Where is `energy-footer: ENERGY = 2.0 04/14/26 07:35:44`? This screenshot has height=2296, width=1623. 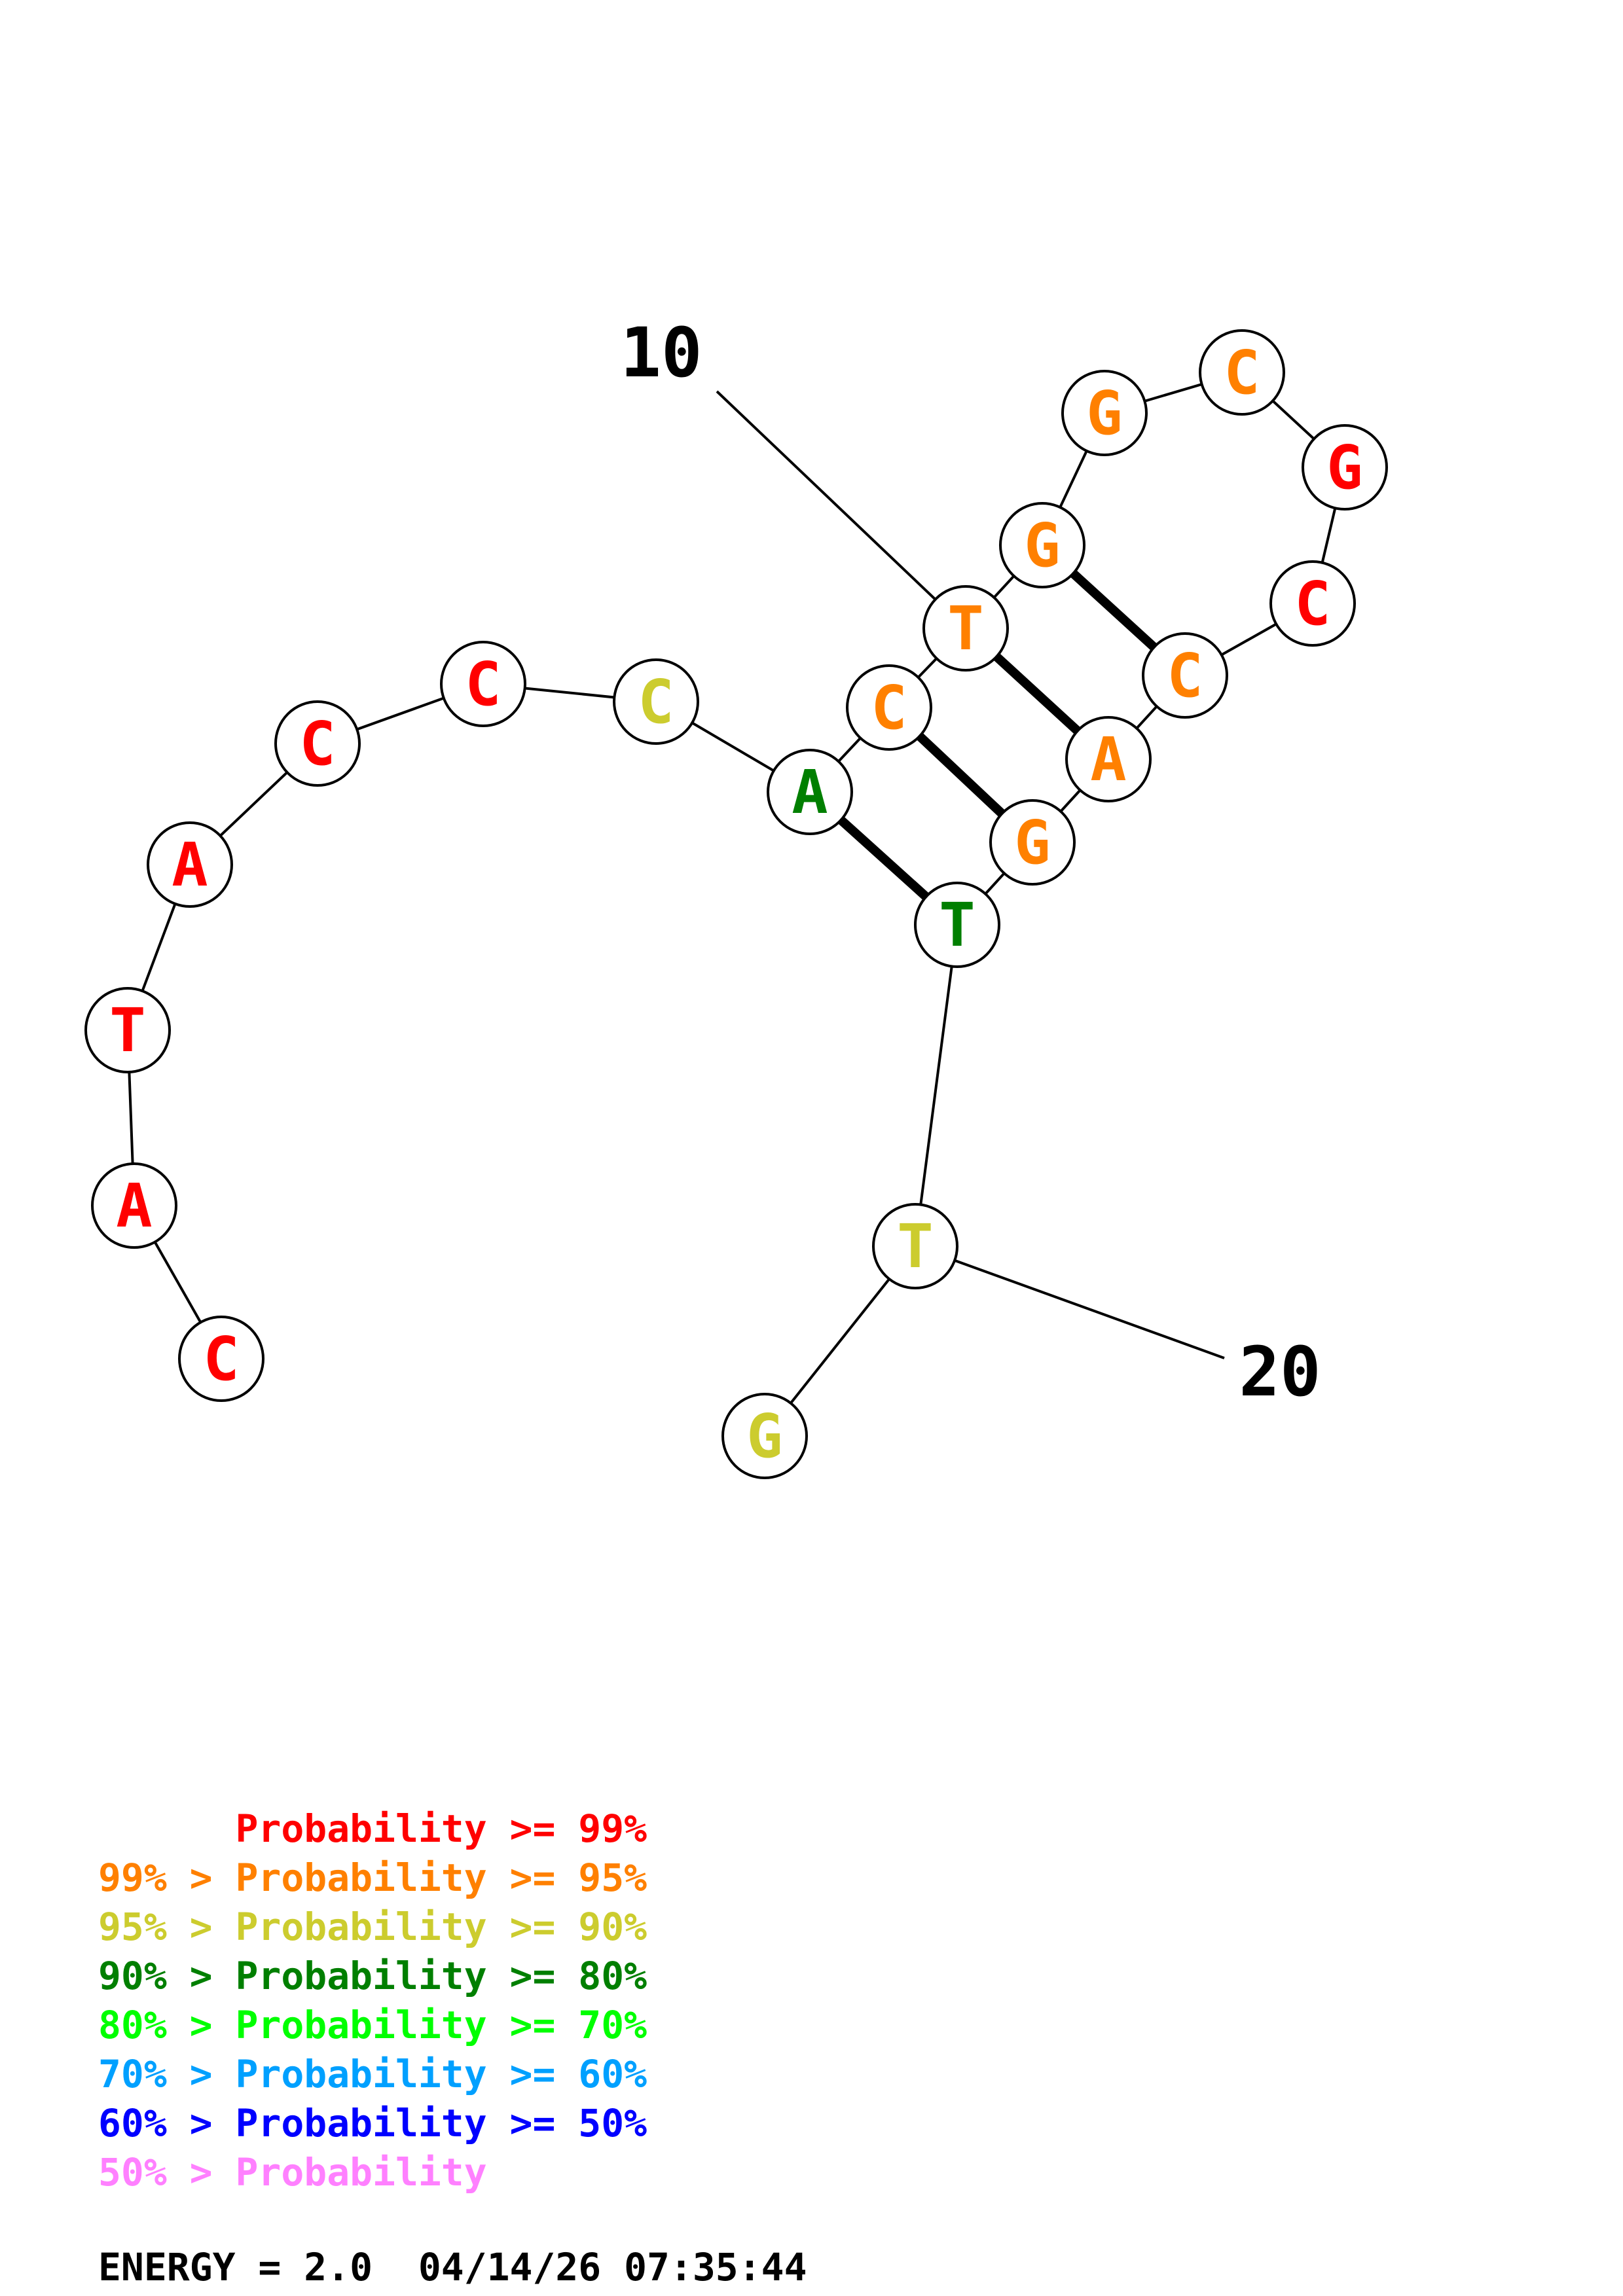 energy-footer: ENERGY = 2.0 04/14/26 07:35:44 is located at coordinates (452, 2267).